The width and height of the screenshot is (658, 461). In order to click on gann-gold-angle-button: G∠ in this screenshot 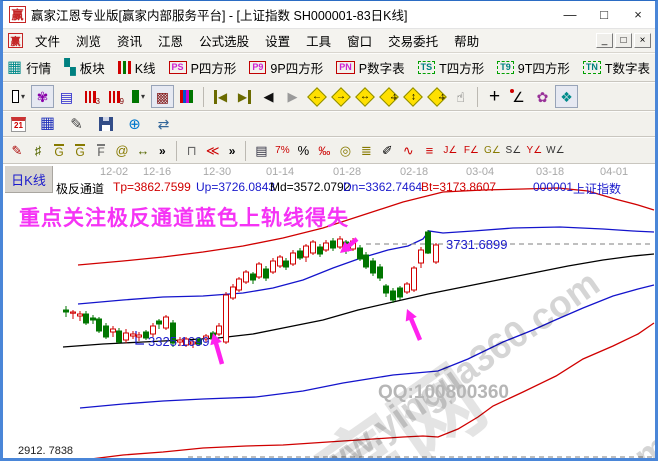, I will do `click(492, 150)`.